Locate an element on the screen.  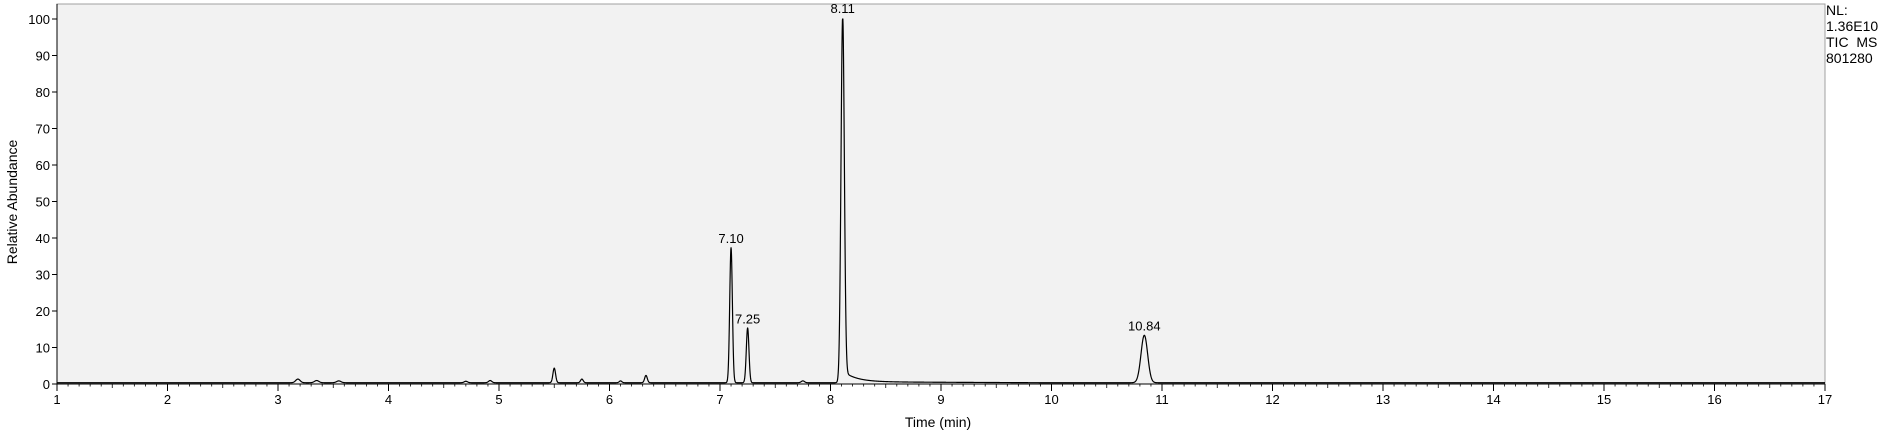
x-tick-label: 11 is located at coordinates (1162, 399).